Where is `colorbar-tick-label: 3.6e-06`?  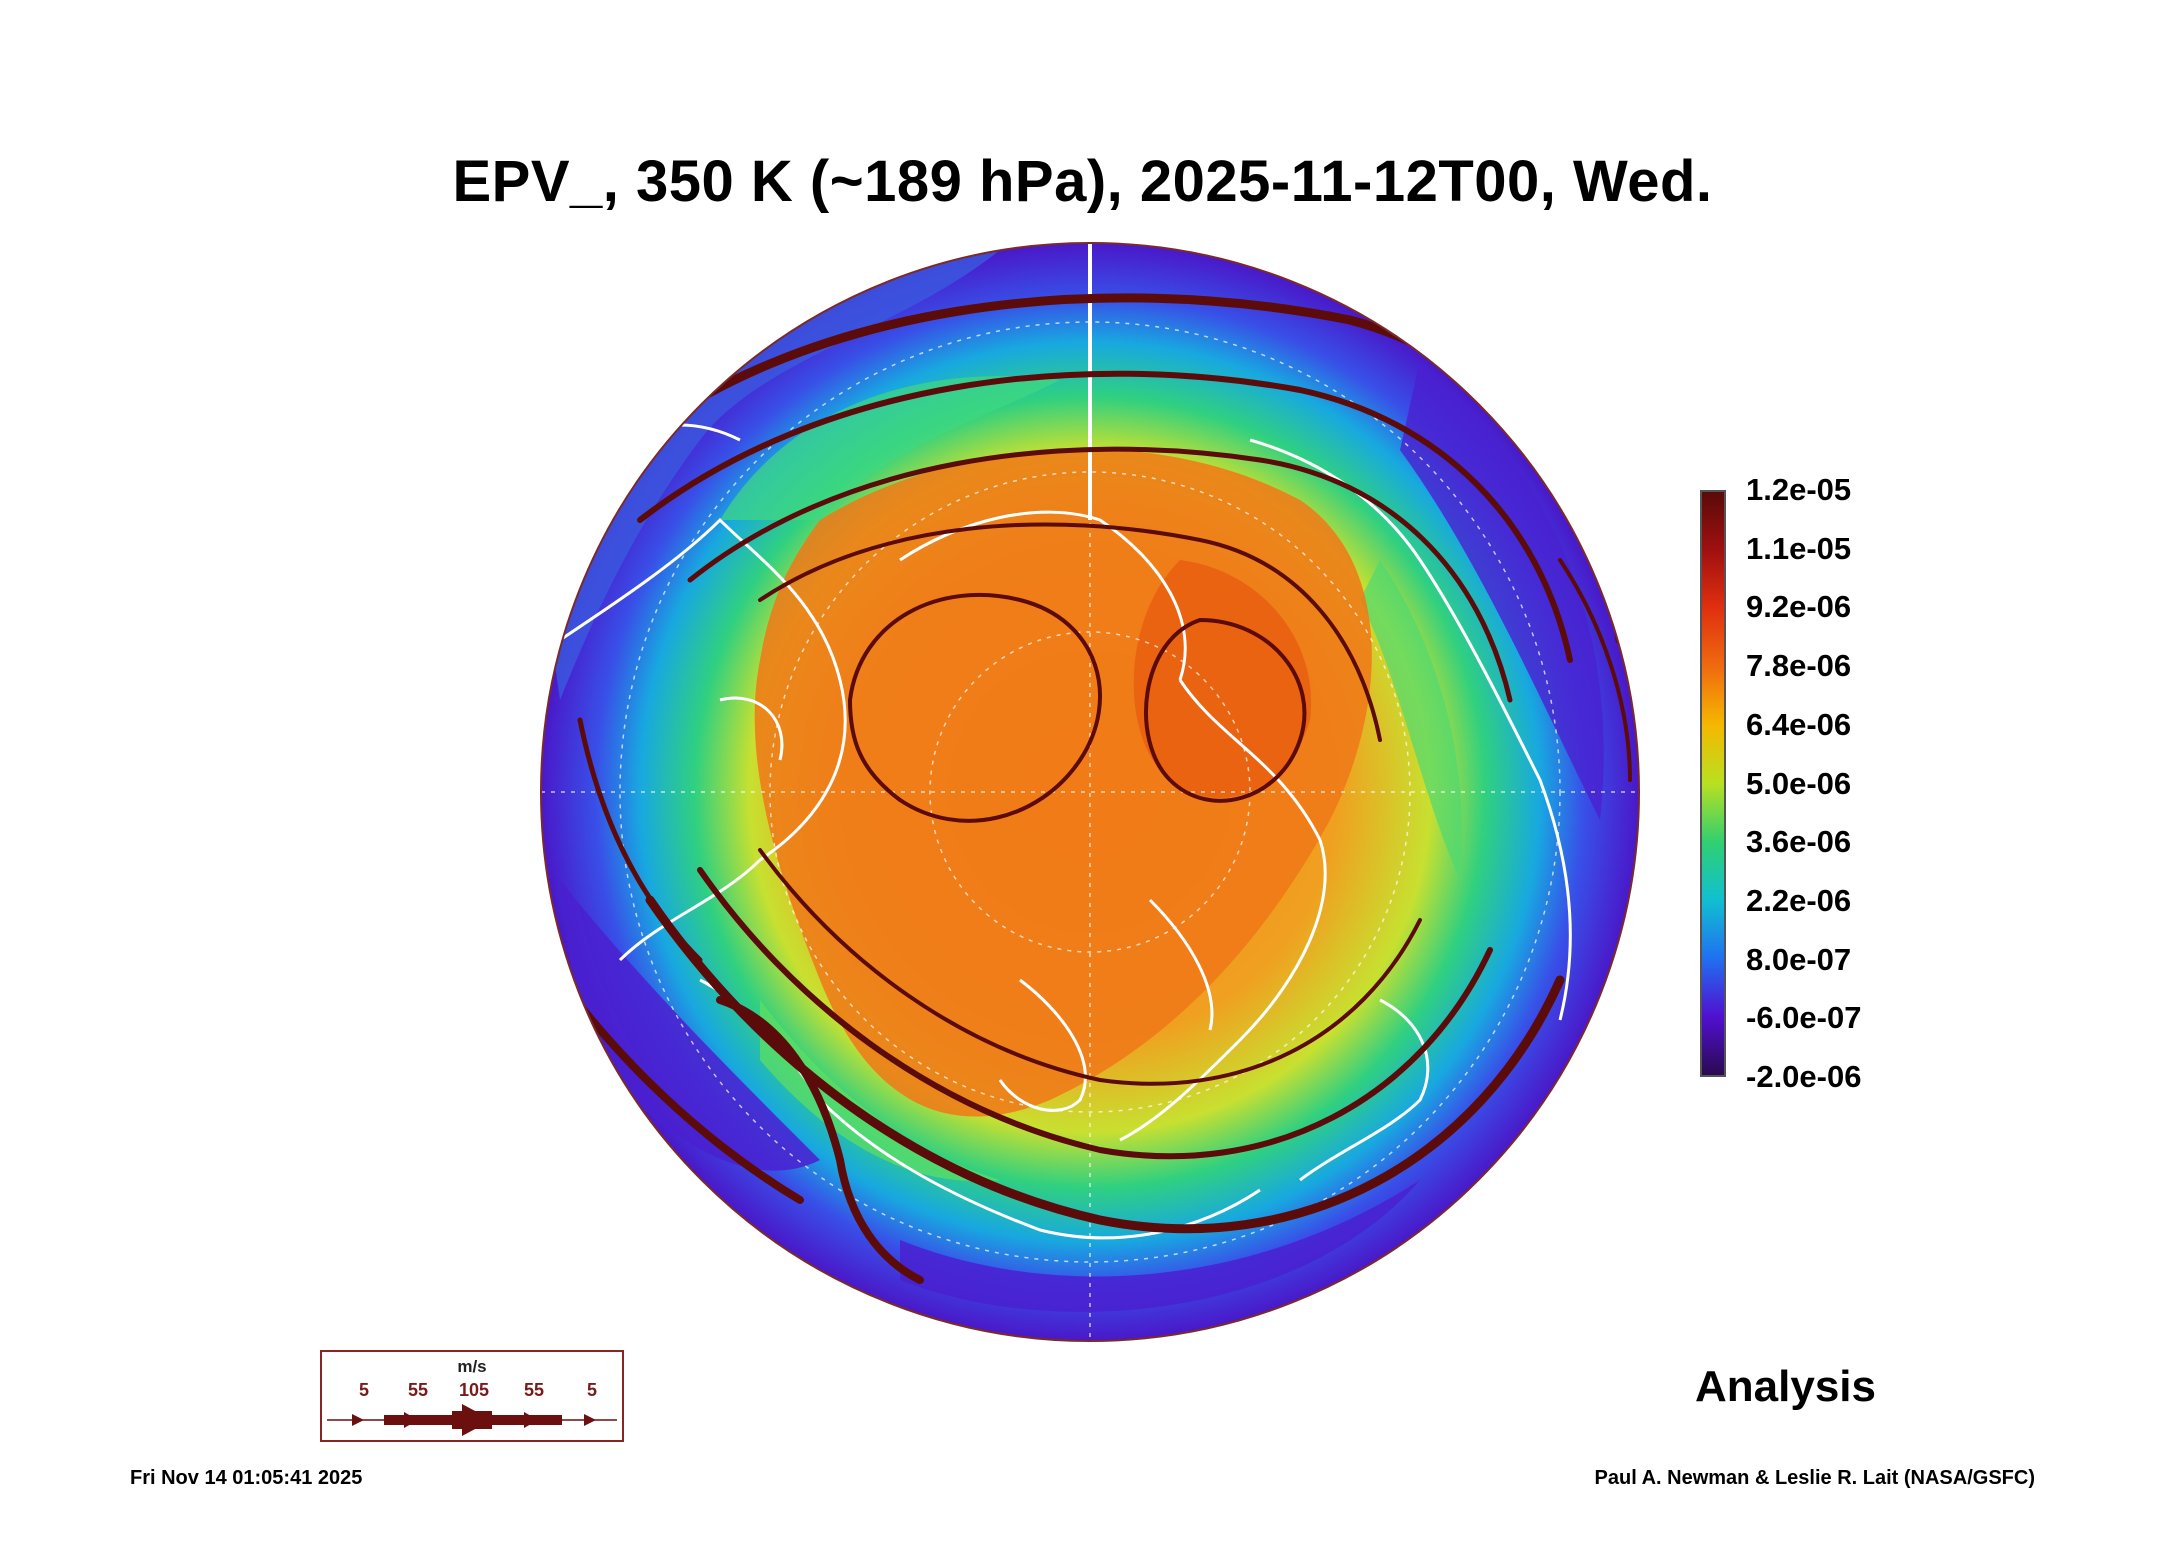 colorbar-tick-label: 3.6e-06 is located at coordinates (1799, 842).